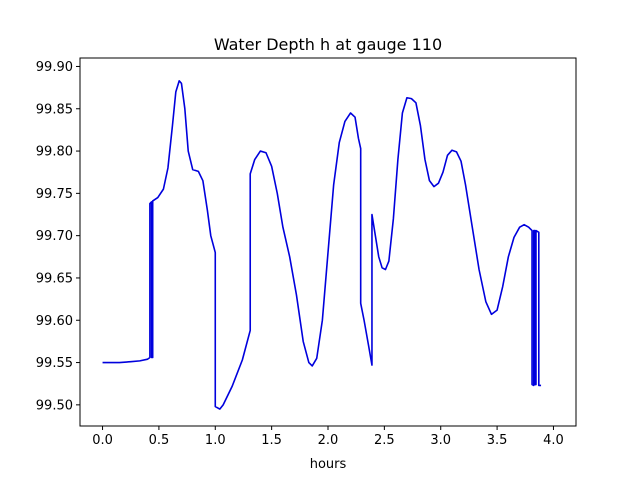 The height and width of the screenshot is (480, 640). Describe the element at coordinates (440, 440) in the screenshot. I see `x-tick-label: 3.0` at that location.